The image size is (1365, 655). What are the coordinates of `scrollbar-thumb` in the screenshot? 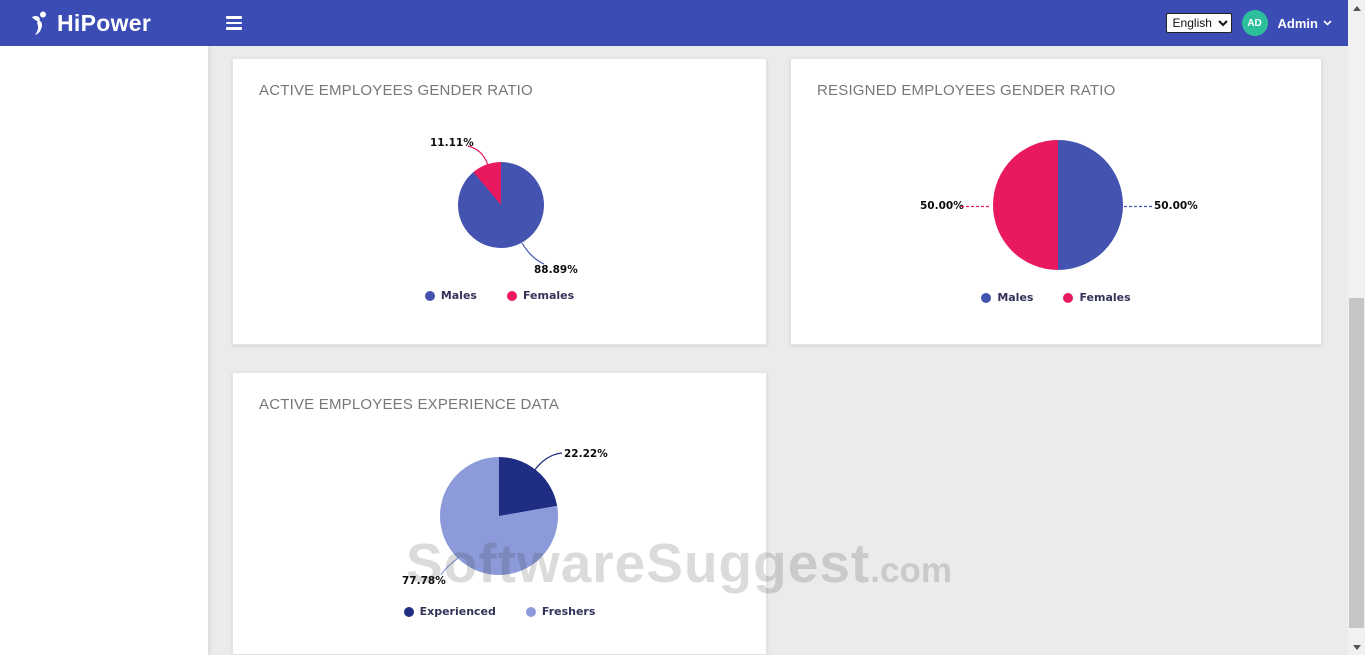 It's located at (1356, 463).